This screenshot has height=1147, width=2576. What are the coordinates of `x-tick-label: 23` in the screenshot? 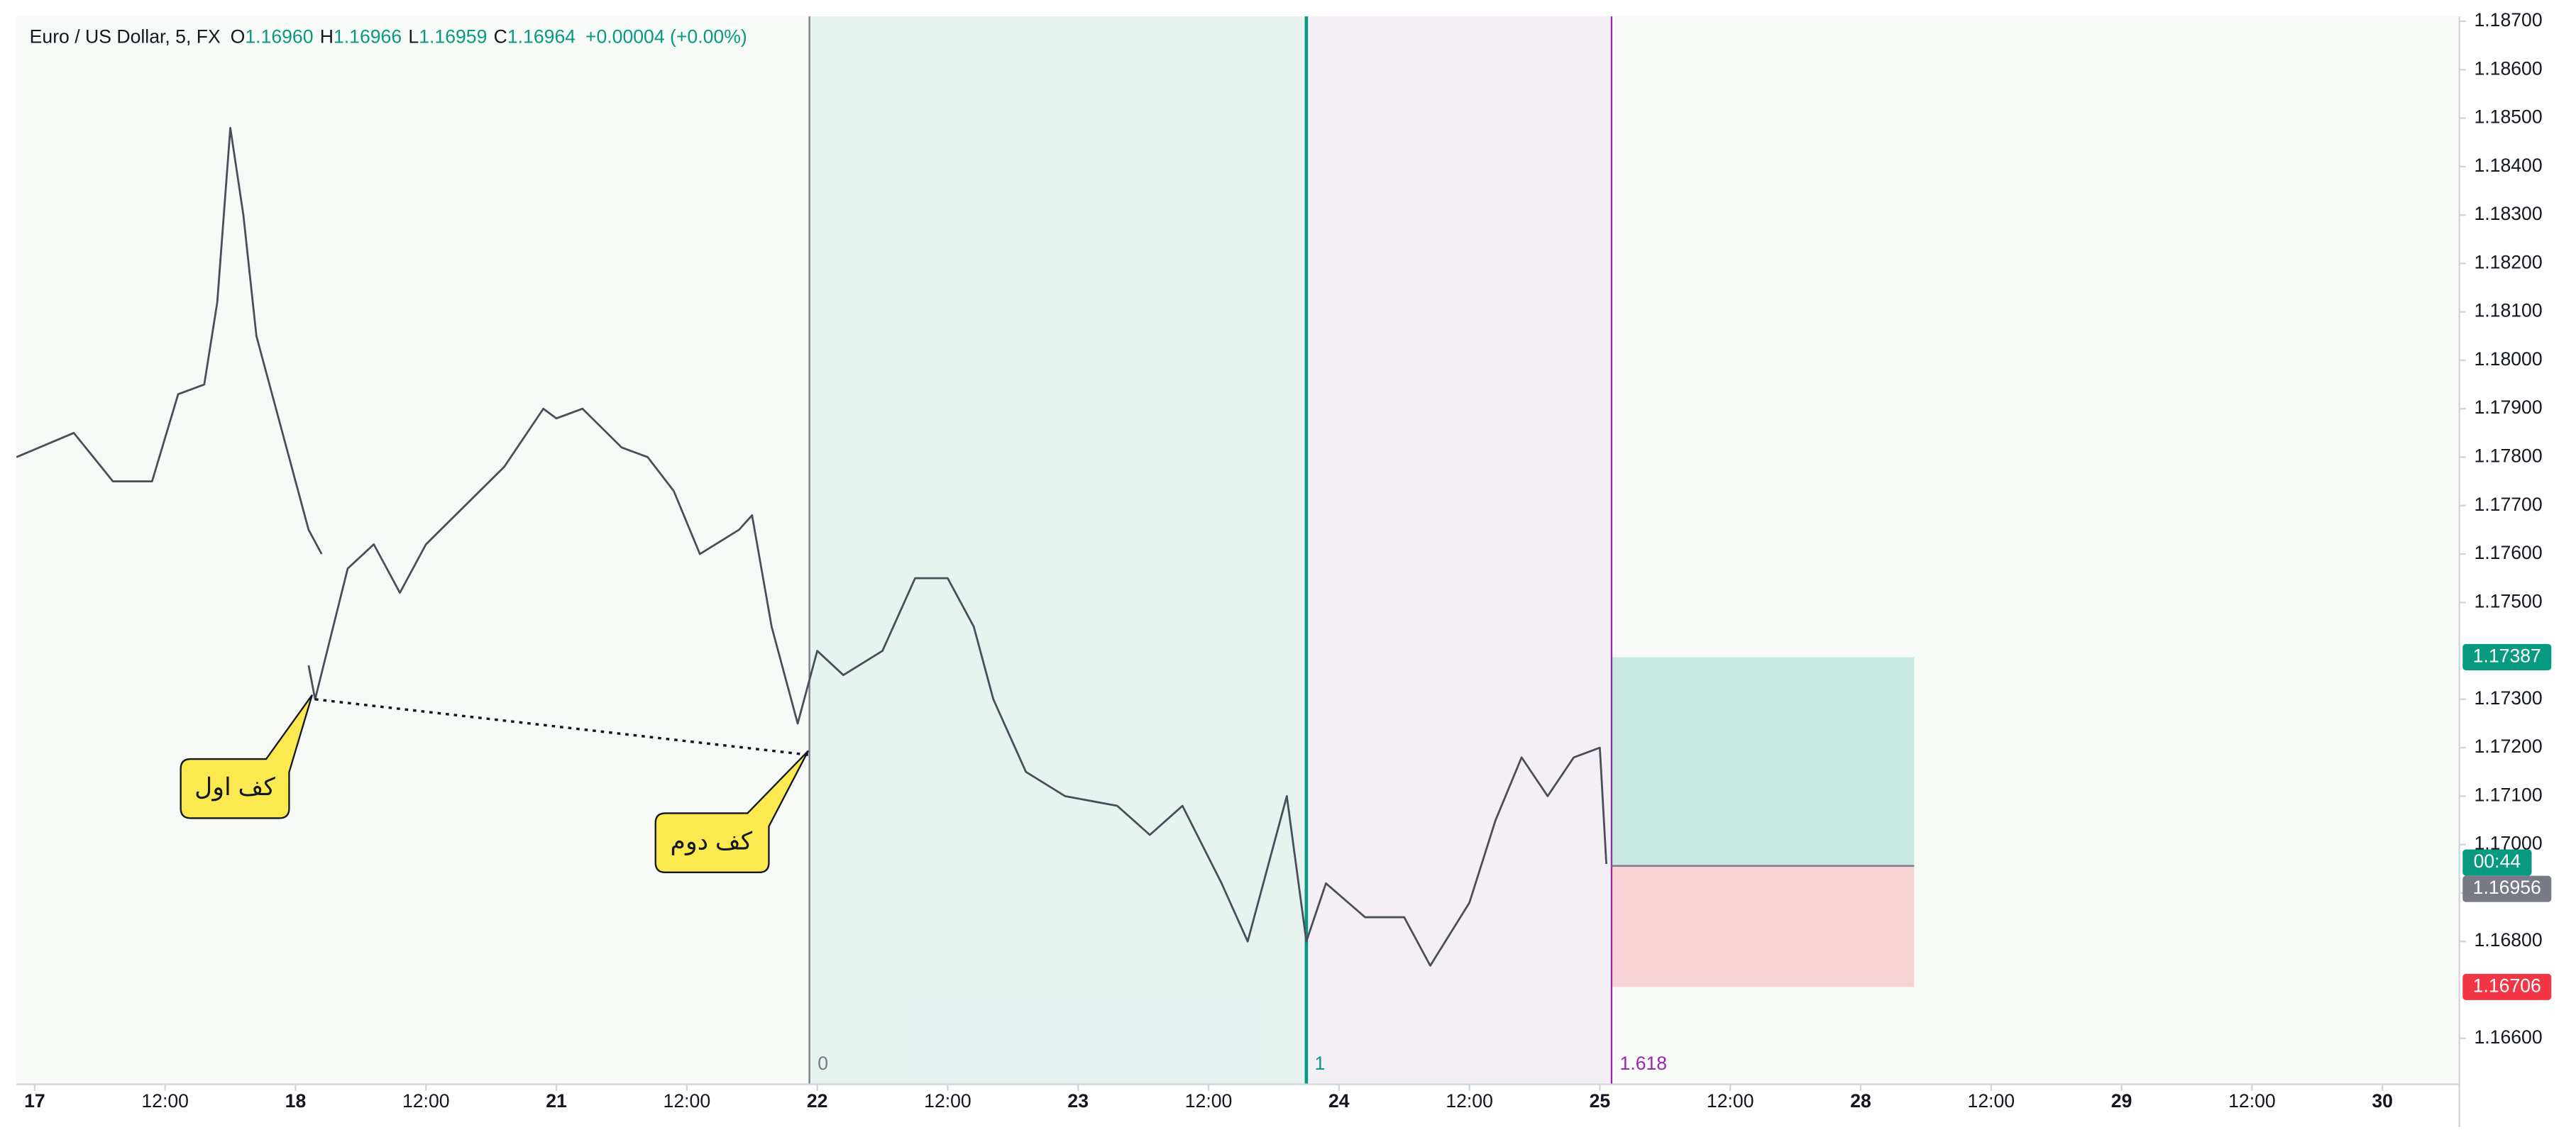 It's located at (1078, 1101).